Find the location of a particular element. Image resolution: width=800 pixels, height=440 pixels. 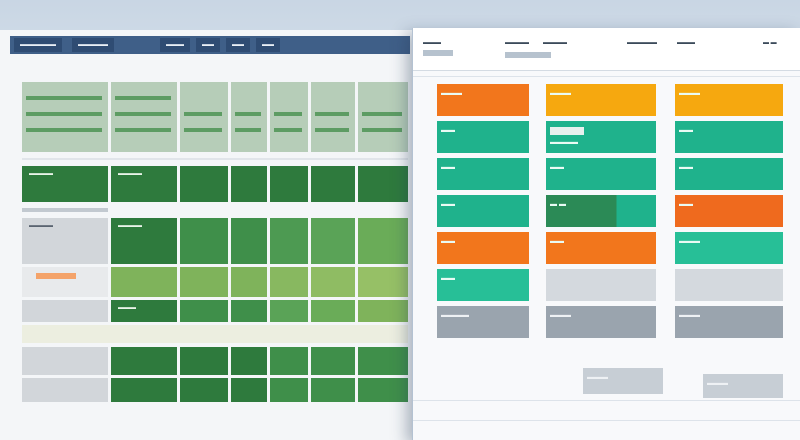

toolbar-tab-1: ▬▬▬▬▬▬ is located at coordinates (38, 45).